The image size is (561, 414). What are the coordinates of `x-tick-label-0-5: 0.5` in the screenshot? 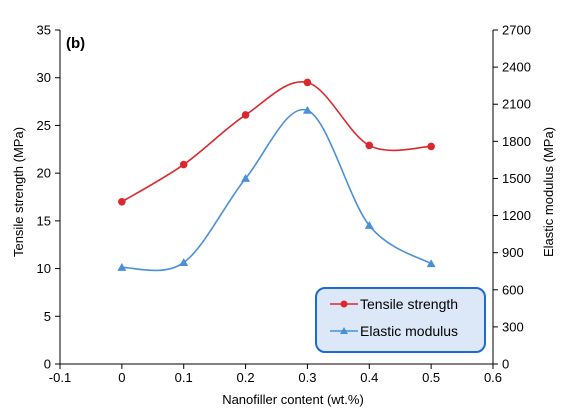 It's located at (431, 377).